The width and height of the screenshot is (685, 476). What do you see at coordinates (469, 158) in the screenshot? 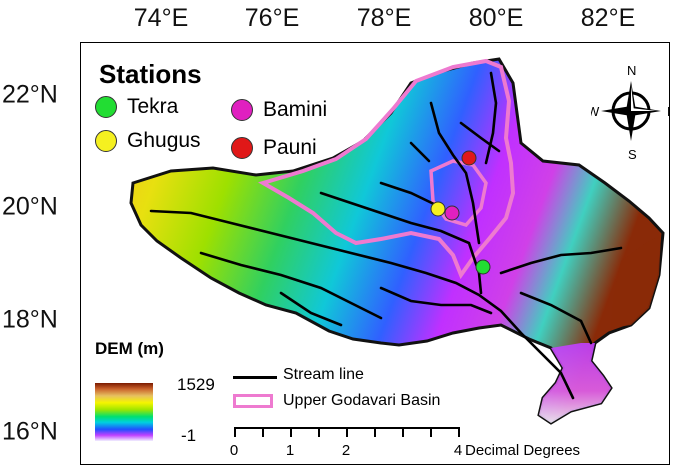
I see `station-pauni-marker` at bounding box center [469, 158].